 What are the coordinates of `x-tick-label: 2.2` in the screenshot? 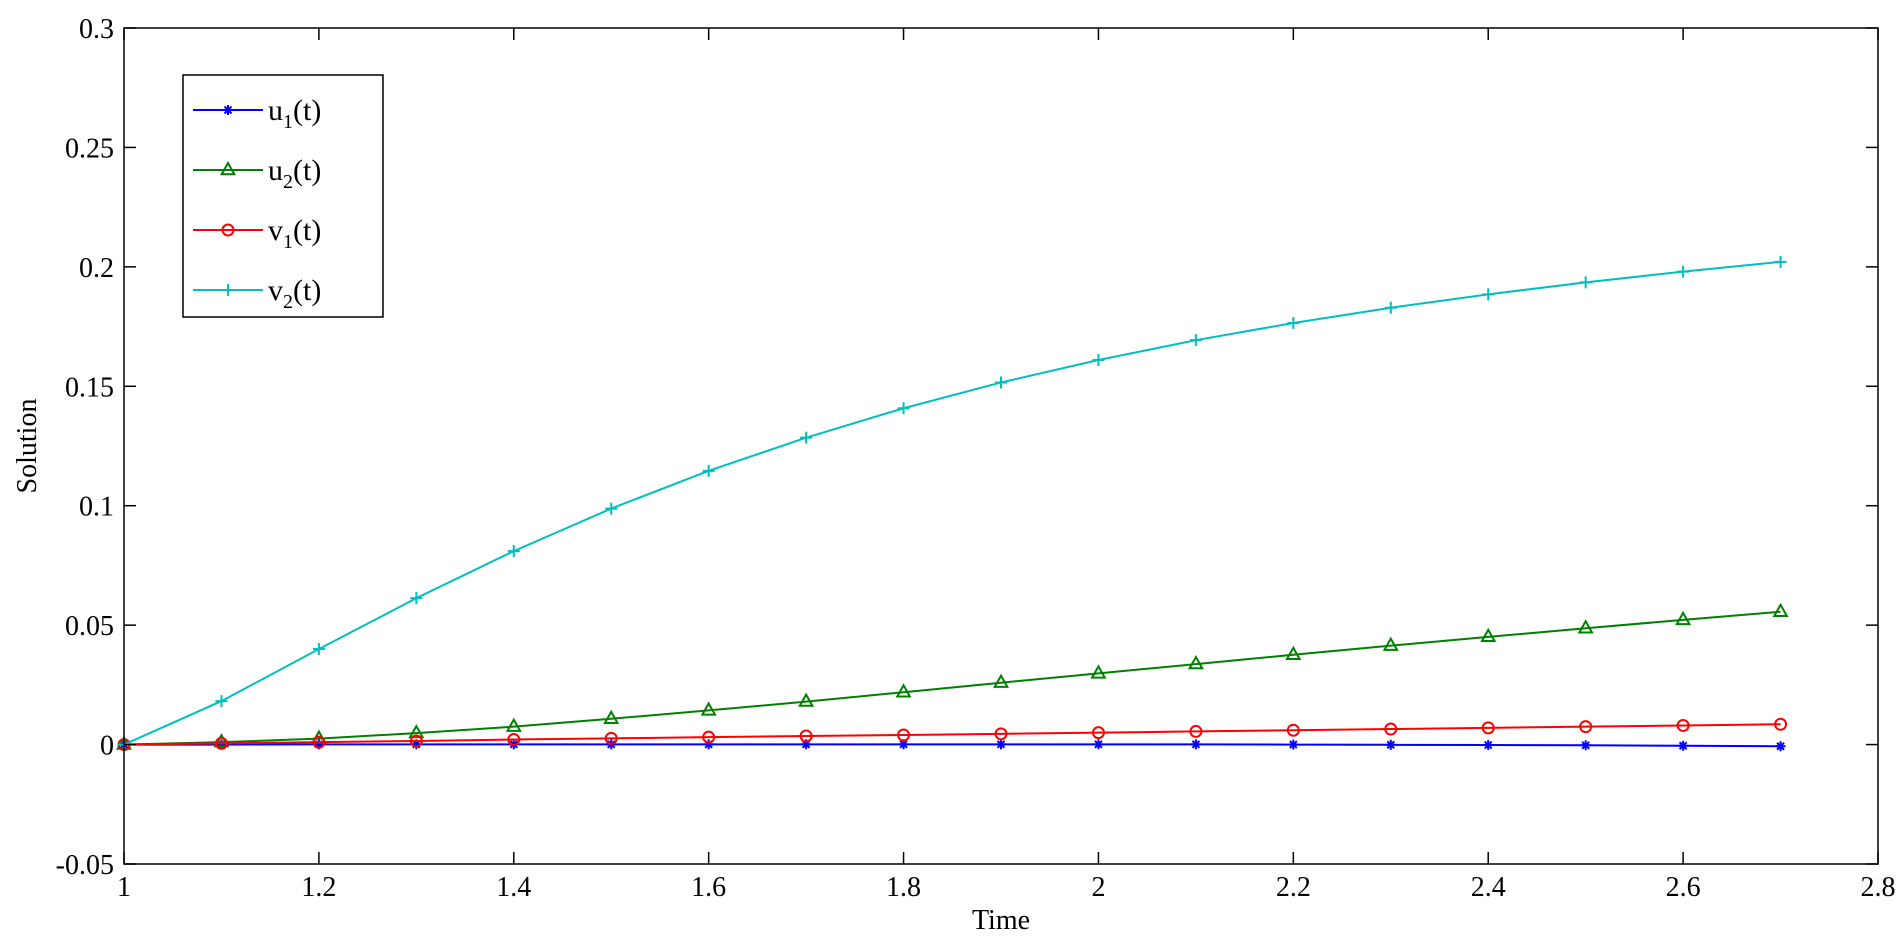 It's located at (1293, 887).